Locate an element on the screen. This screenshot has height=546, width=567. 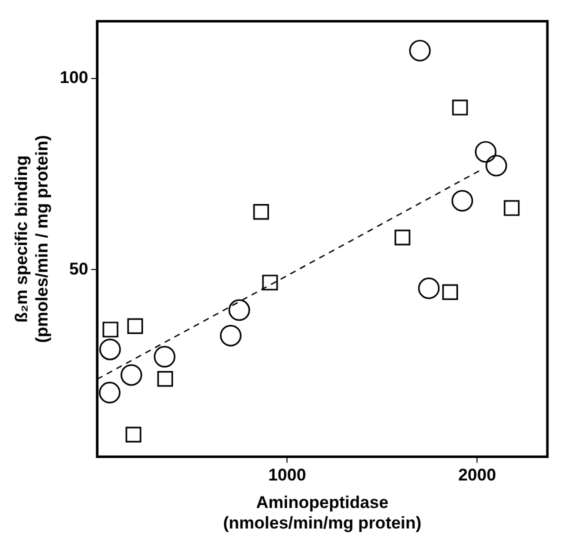
x-axis-title: Aminopeptidase (nmoles/min/mg protein) is located at coordinates (322, 512).